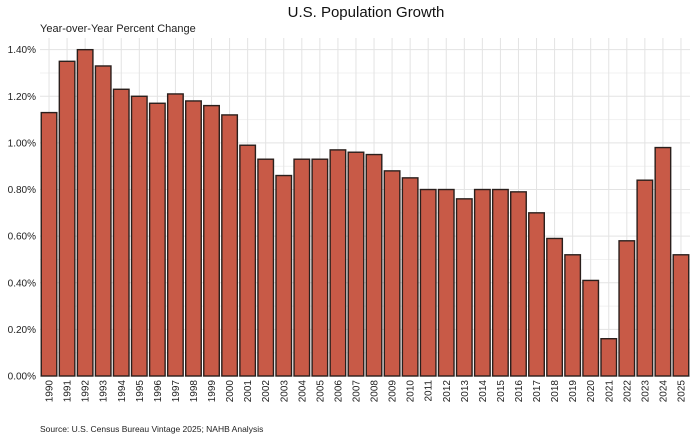 This screenshot has width=696, height=439. Describe the element at coordinates (175, 235) in the screenshot. I see `bar-1997` at that location.